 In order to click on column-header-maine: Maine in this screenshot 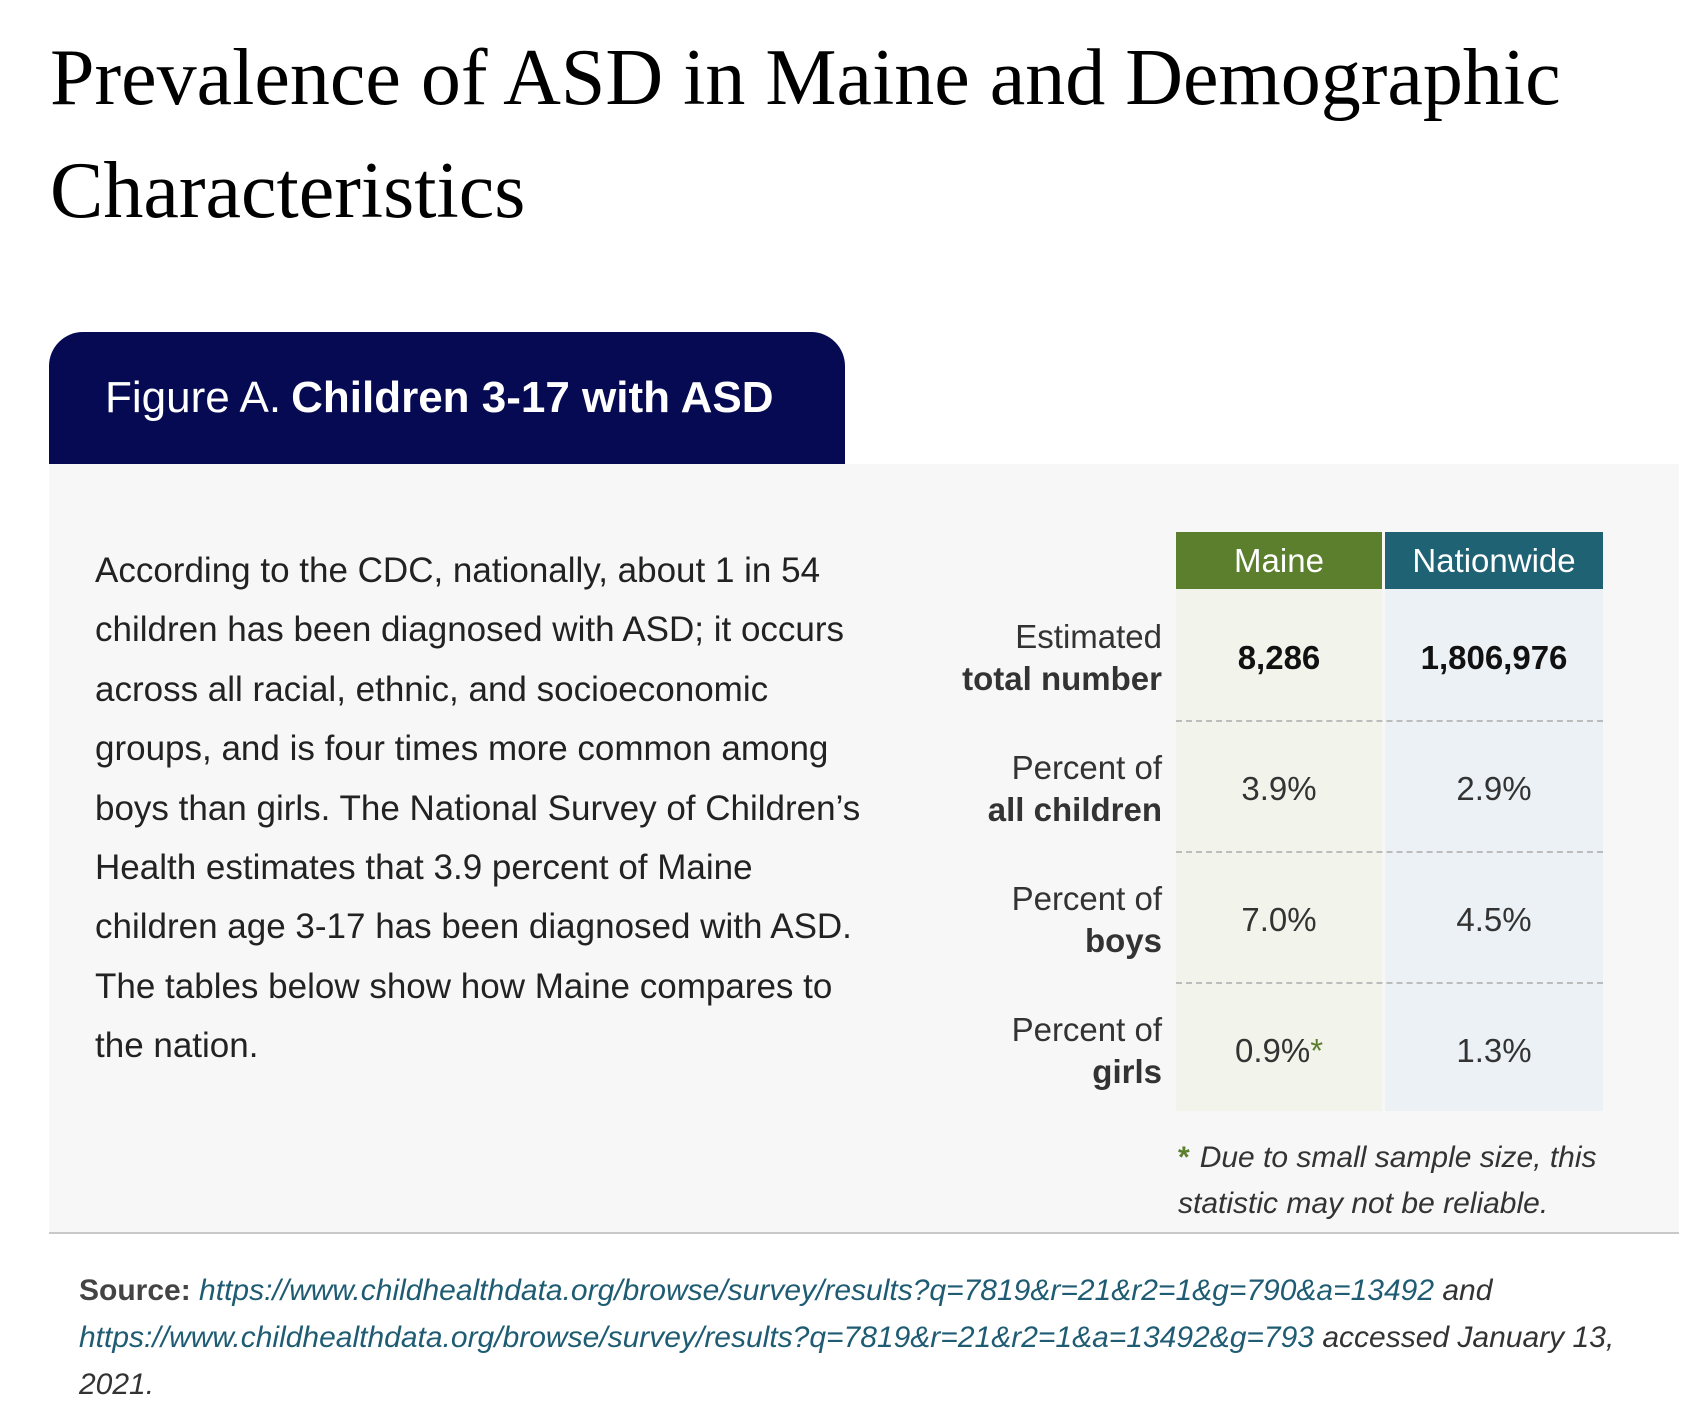, I will do `click(1279, 560)`.